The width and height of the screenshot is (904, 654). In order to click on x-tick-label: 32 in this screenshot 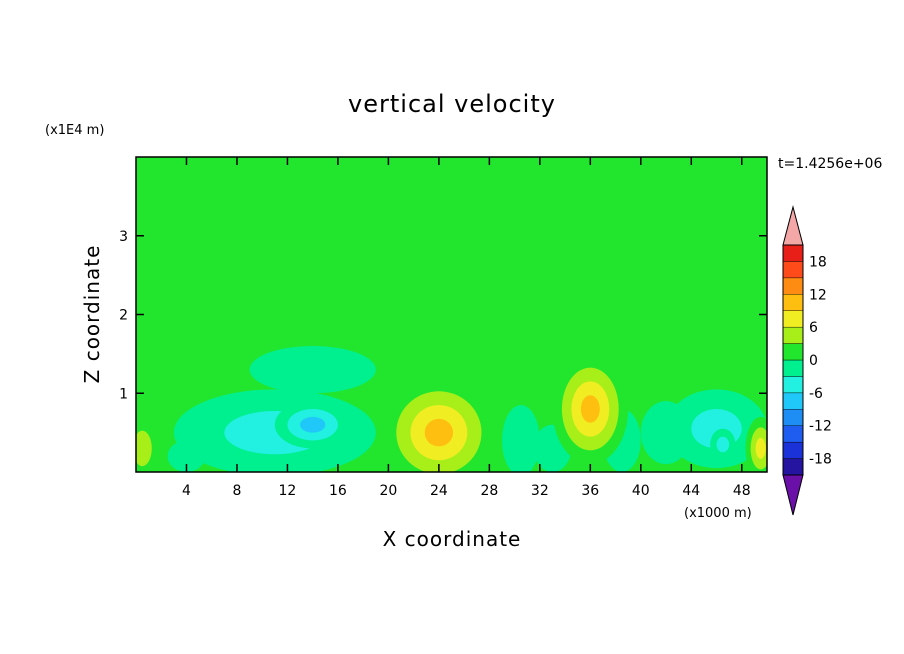, I will do `click(540, 491)`.